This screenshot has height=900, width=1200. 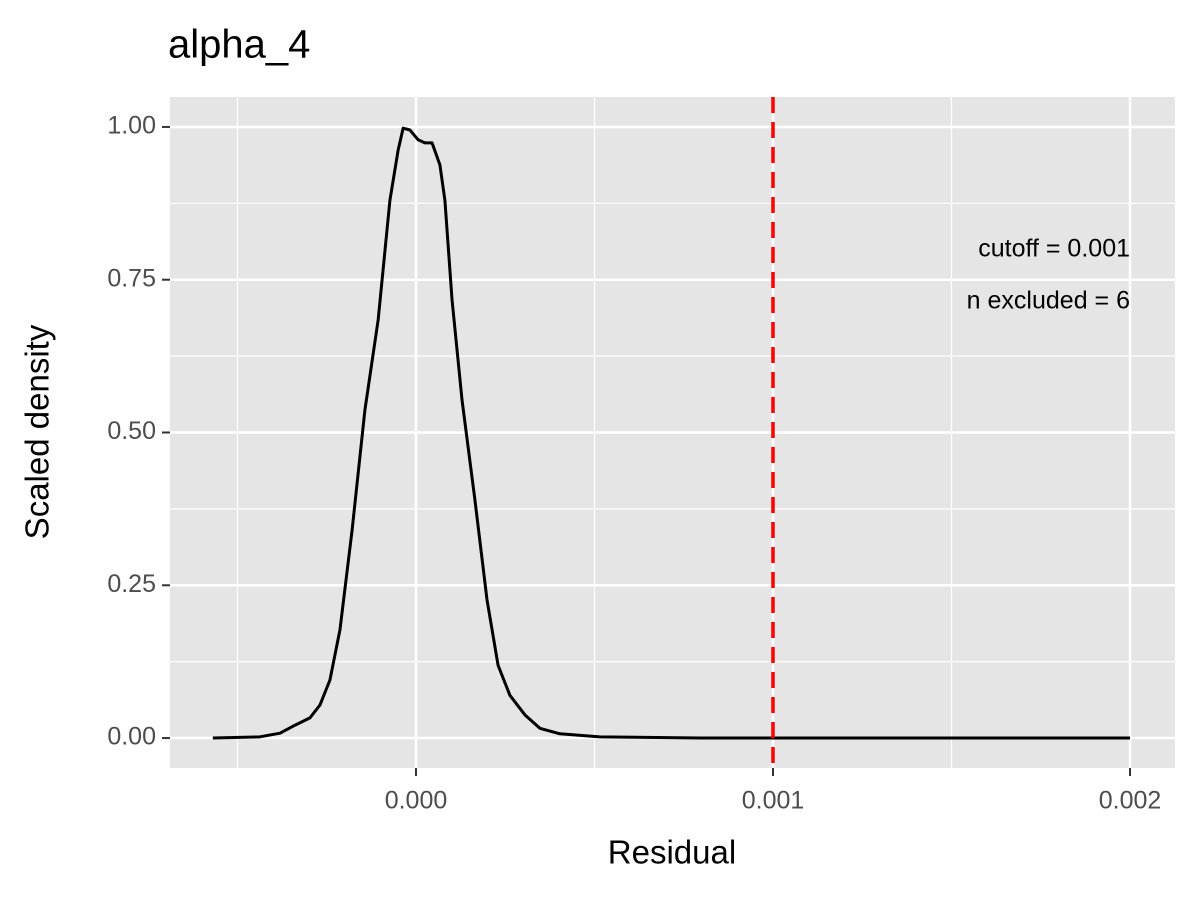 I want to click on x-tick-label: 0.001, so click(x=773, y=801).